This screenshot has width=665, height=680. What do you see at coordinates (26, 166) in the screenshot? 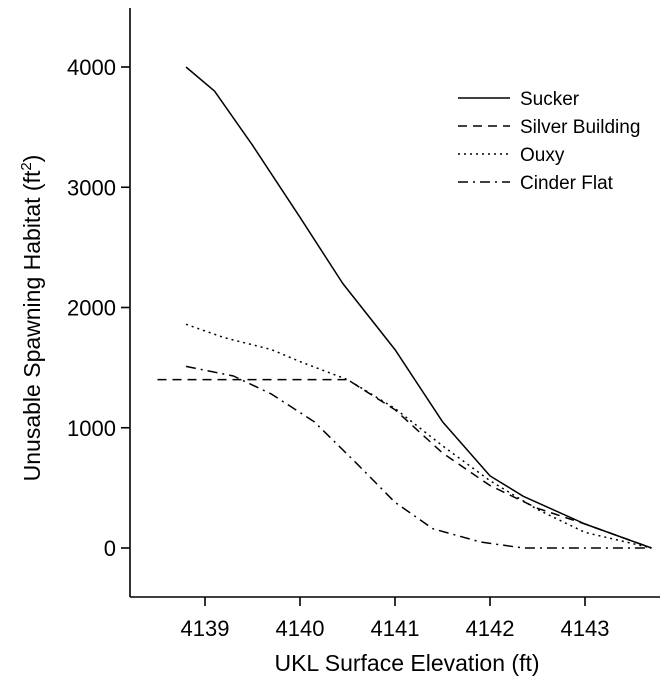
I see `y-axis-title-sup: 2` at bounding box center [26, 166].